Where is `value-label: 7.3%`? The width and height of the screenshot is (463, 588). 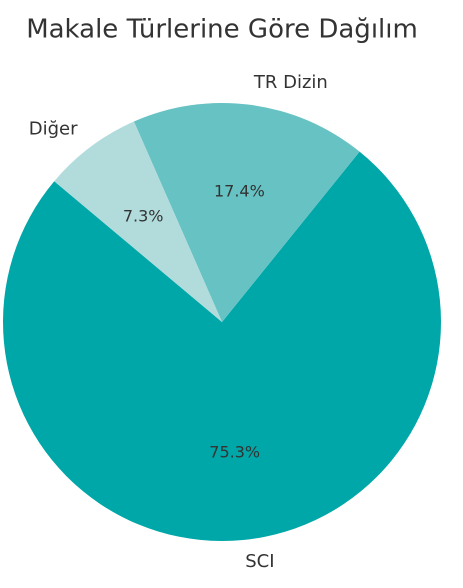 value-label: 7.3% is located at coordinates (143, 215).